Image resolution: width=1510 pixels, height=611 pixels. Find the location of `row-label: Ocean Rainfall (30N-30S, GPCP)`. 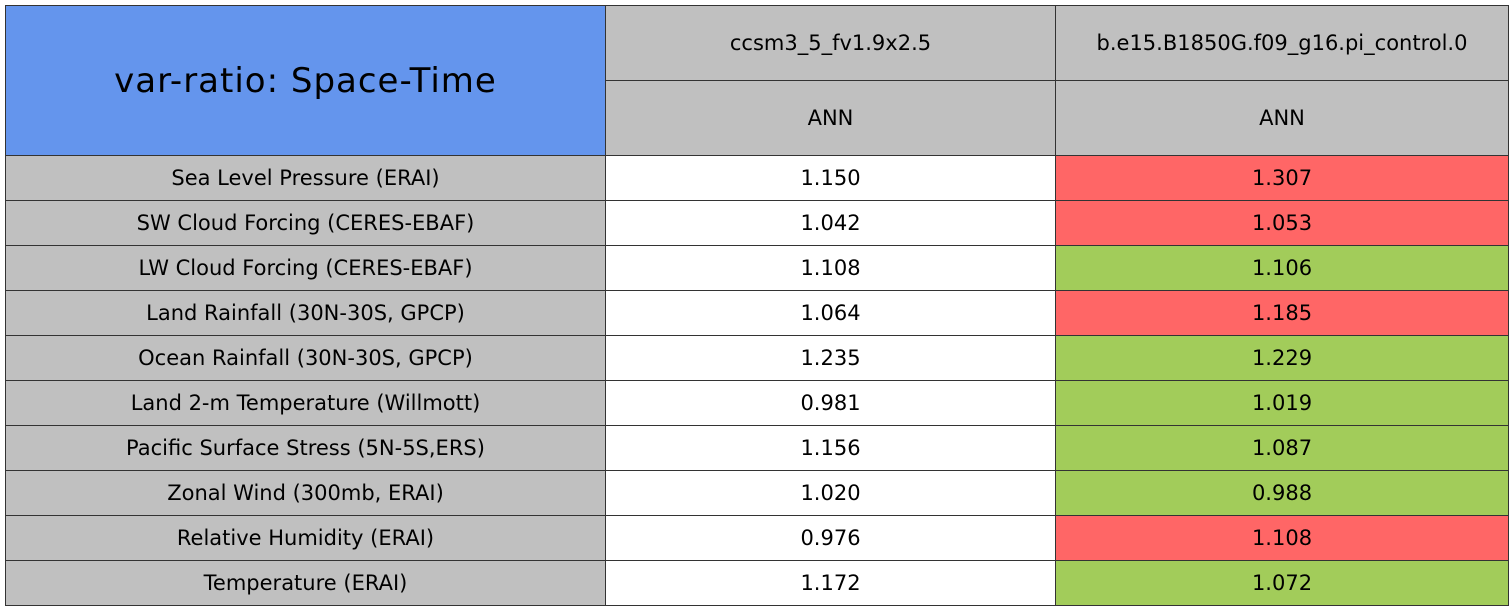

row-label: Ocean Rainfall (30N-30S, GPCP) is located at coordinates (305, 358).